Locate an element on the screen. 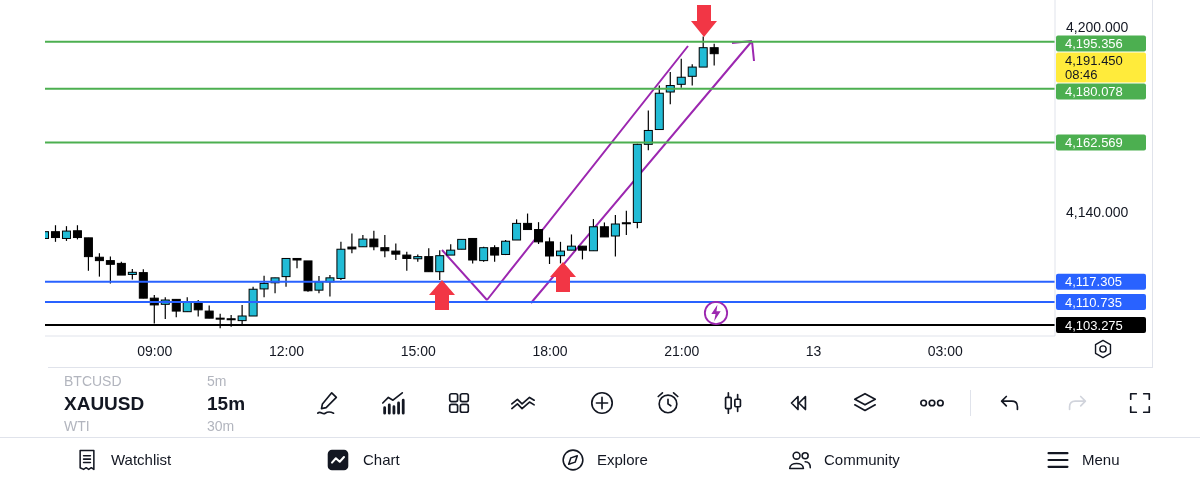 Image resolution: width=1200 pixels, height=485 pixels. y-tick-label: 4,200.000 is located at coordinates (1097, 27).